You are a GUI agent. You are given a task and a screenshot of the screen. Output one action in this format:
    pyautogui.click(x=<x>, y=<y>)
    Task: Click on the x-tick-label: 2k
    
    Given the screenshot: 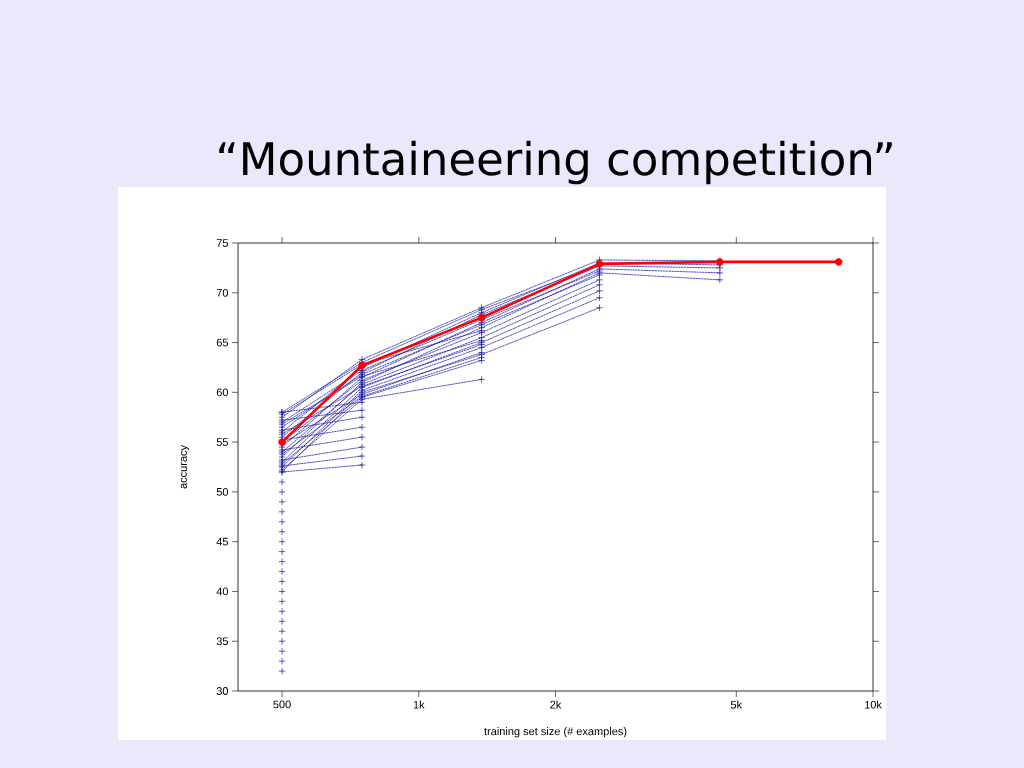 What is the action you would take?
    pyautogui.click(x=556, y=704)
    